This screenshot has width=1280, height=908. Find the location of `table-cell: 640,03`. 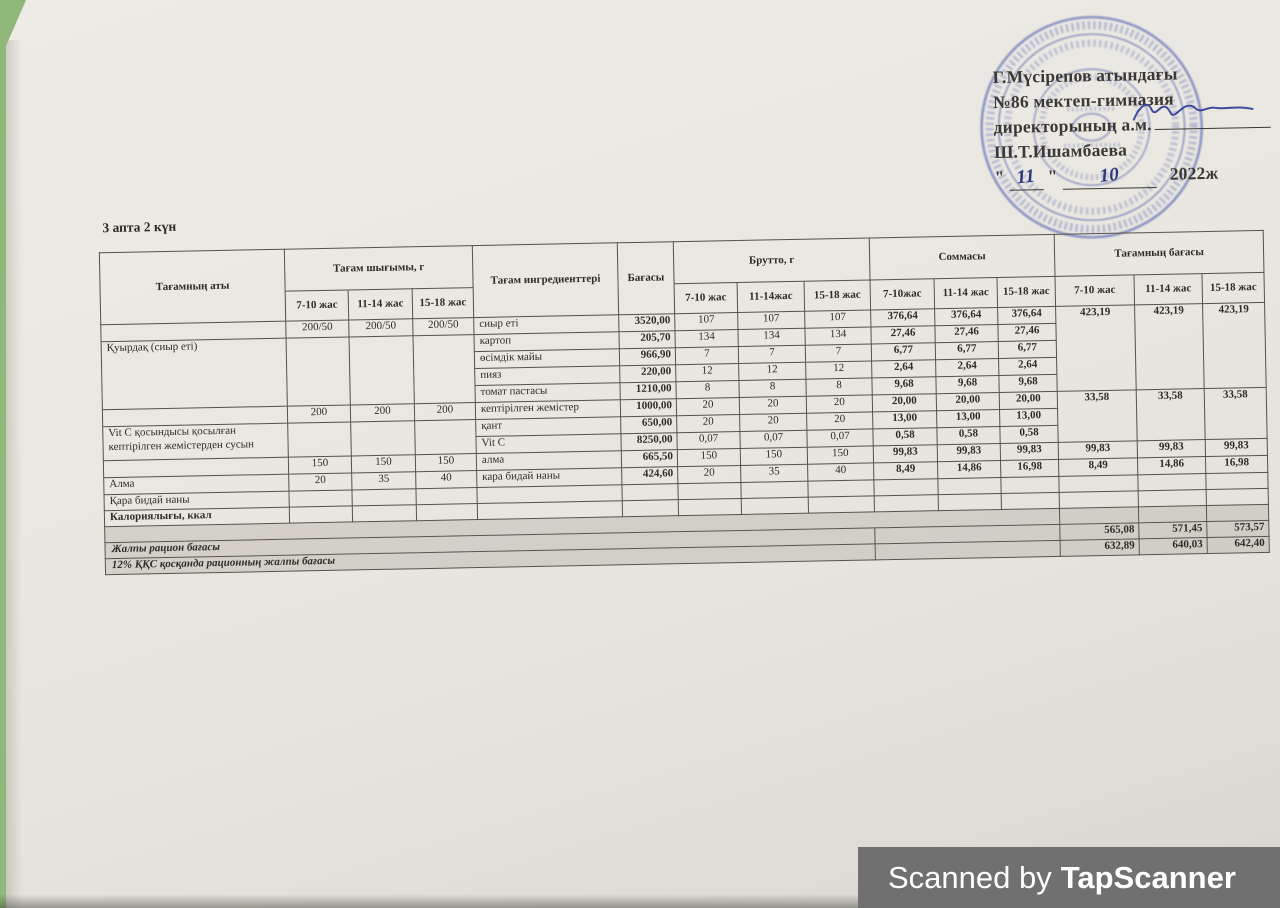

table-cell: 640,03 is located at coordinates (1173, 546).